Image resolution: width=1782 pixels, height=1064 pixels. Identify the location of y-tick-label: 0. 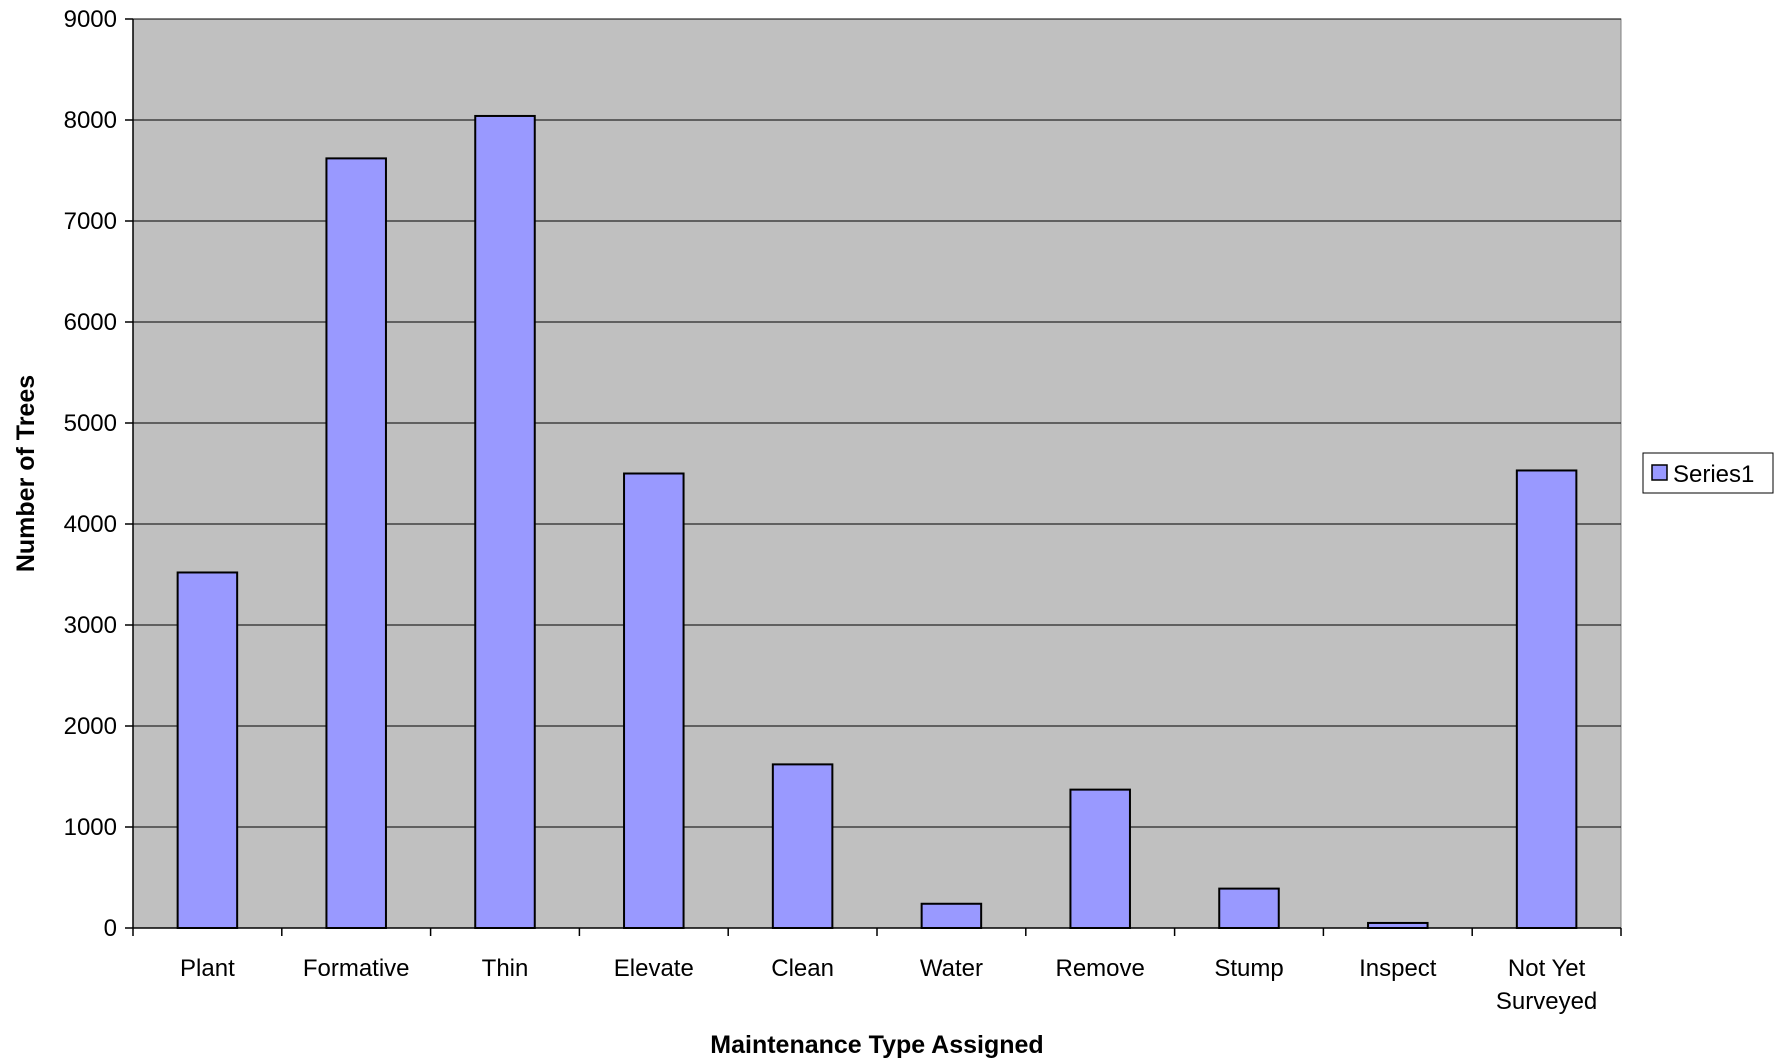
(110, 928).